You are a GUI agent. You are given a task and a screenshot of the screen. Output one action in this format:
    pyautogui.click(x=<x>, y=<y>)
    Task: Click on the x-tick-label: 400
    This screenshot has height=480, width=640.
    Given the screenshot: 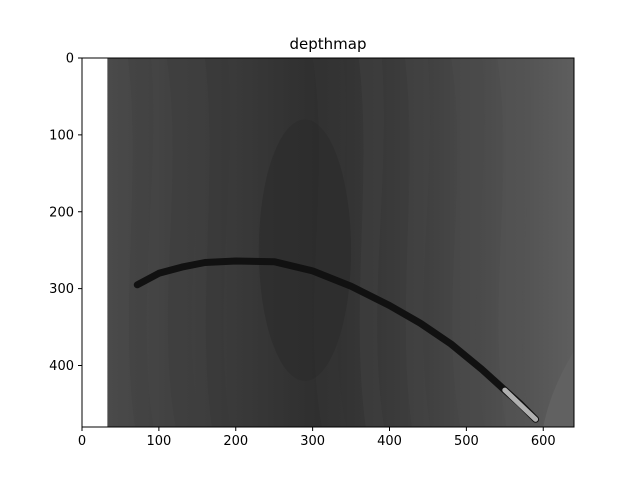 What is the action you would take?
    pyautogui.click(x=389, y=441)
    